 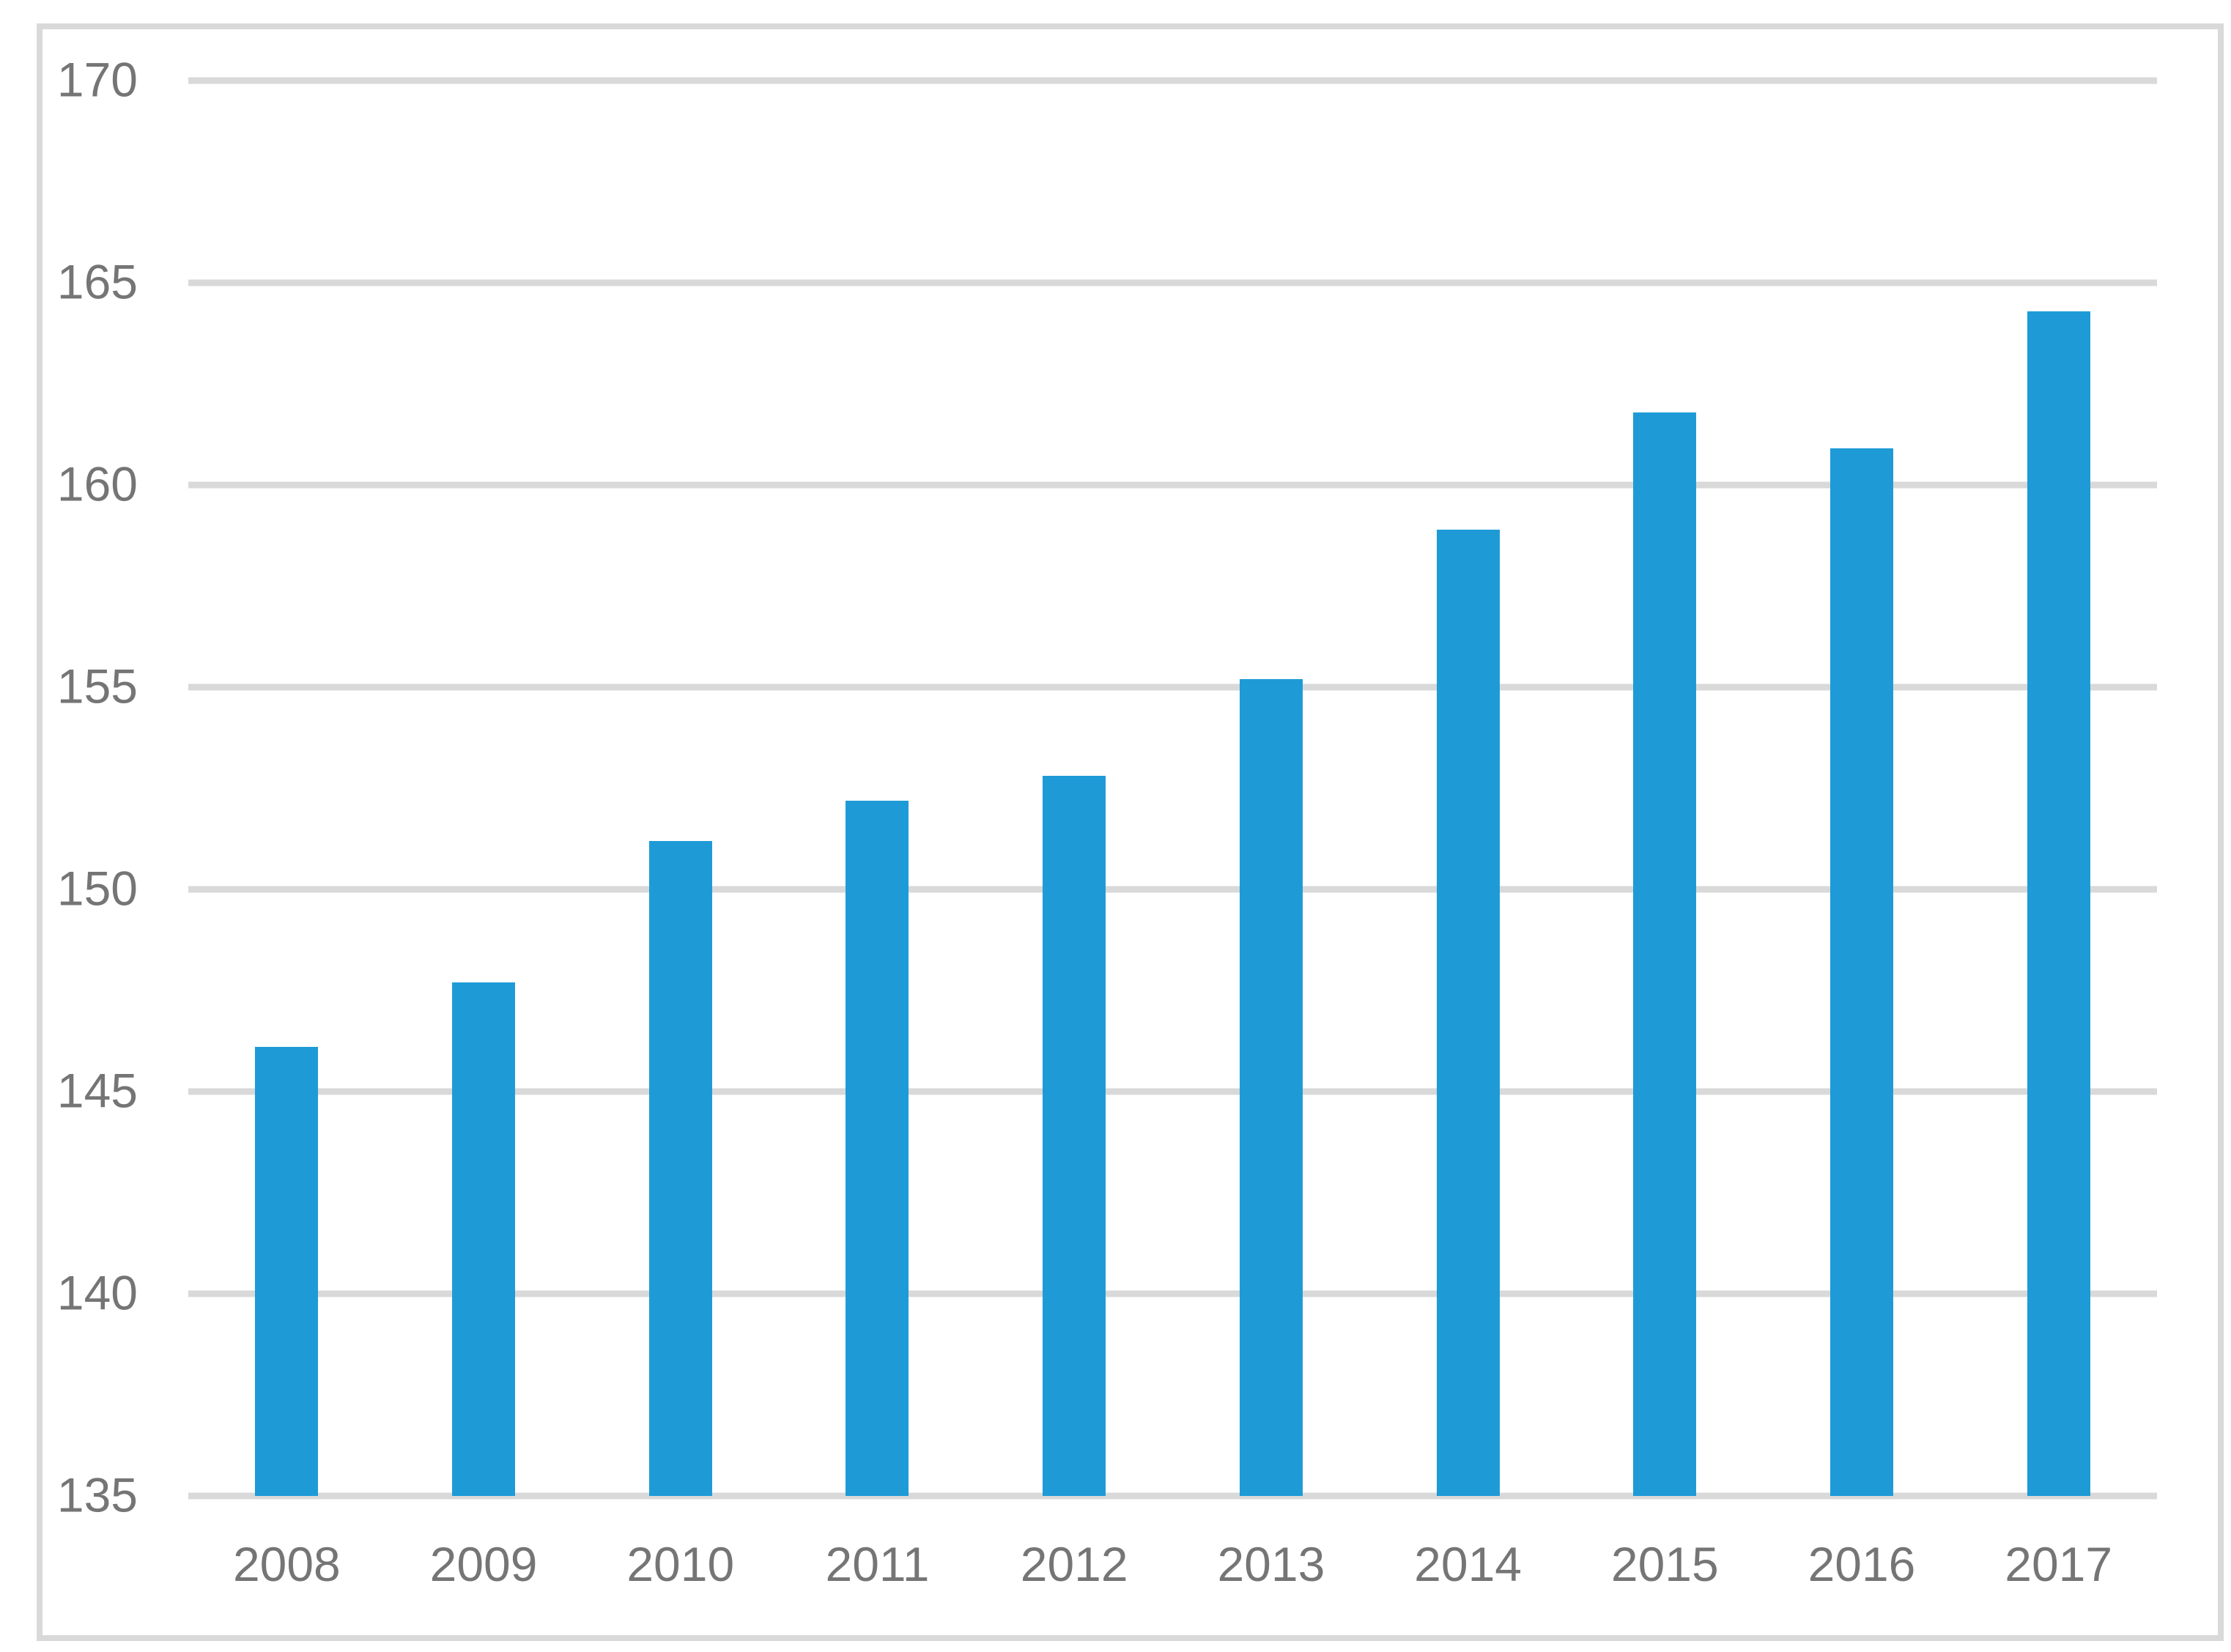 What do you see at coordinates (1074, 1136) in the screenshot?
I see `bar-2012` at bounding box center [1074, 1136].